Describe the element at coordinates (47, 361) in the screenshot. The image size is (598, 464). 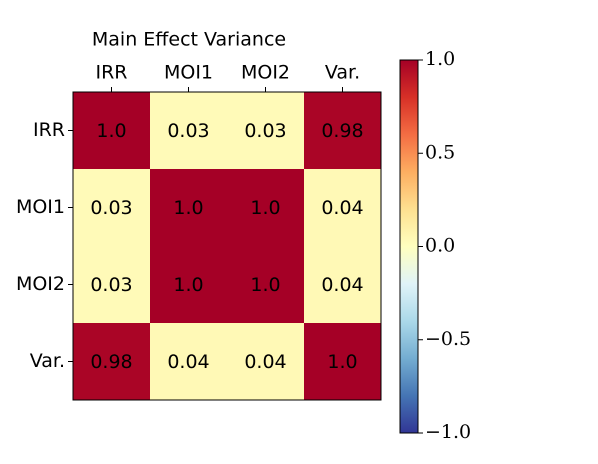
I see `y-tick-label: Var.` at that location.